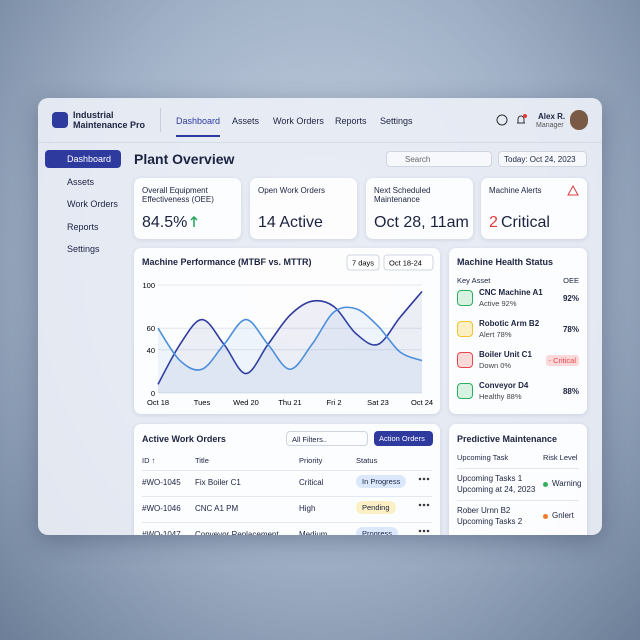  What do you see at coordinates (83, 159) in the screenshot?
I see `sidebar-item: Dashboard` at bounding box center [83, 159].